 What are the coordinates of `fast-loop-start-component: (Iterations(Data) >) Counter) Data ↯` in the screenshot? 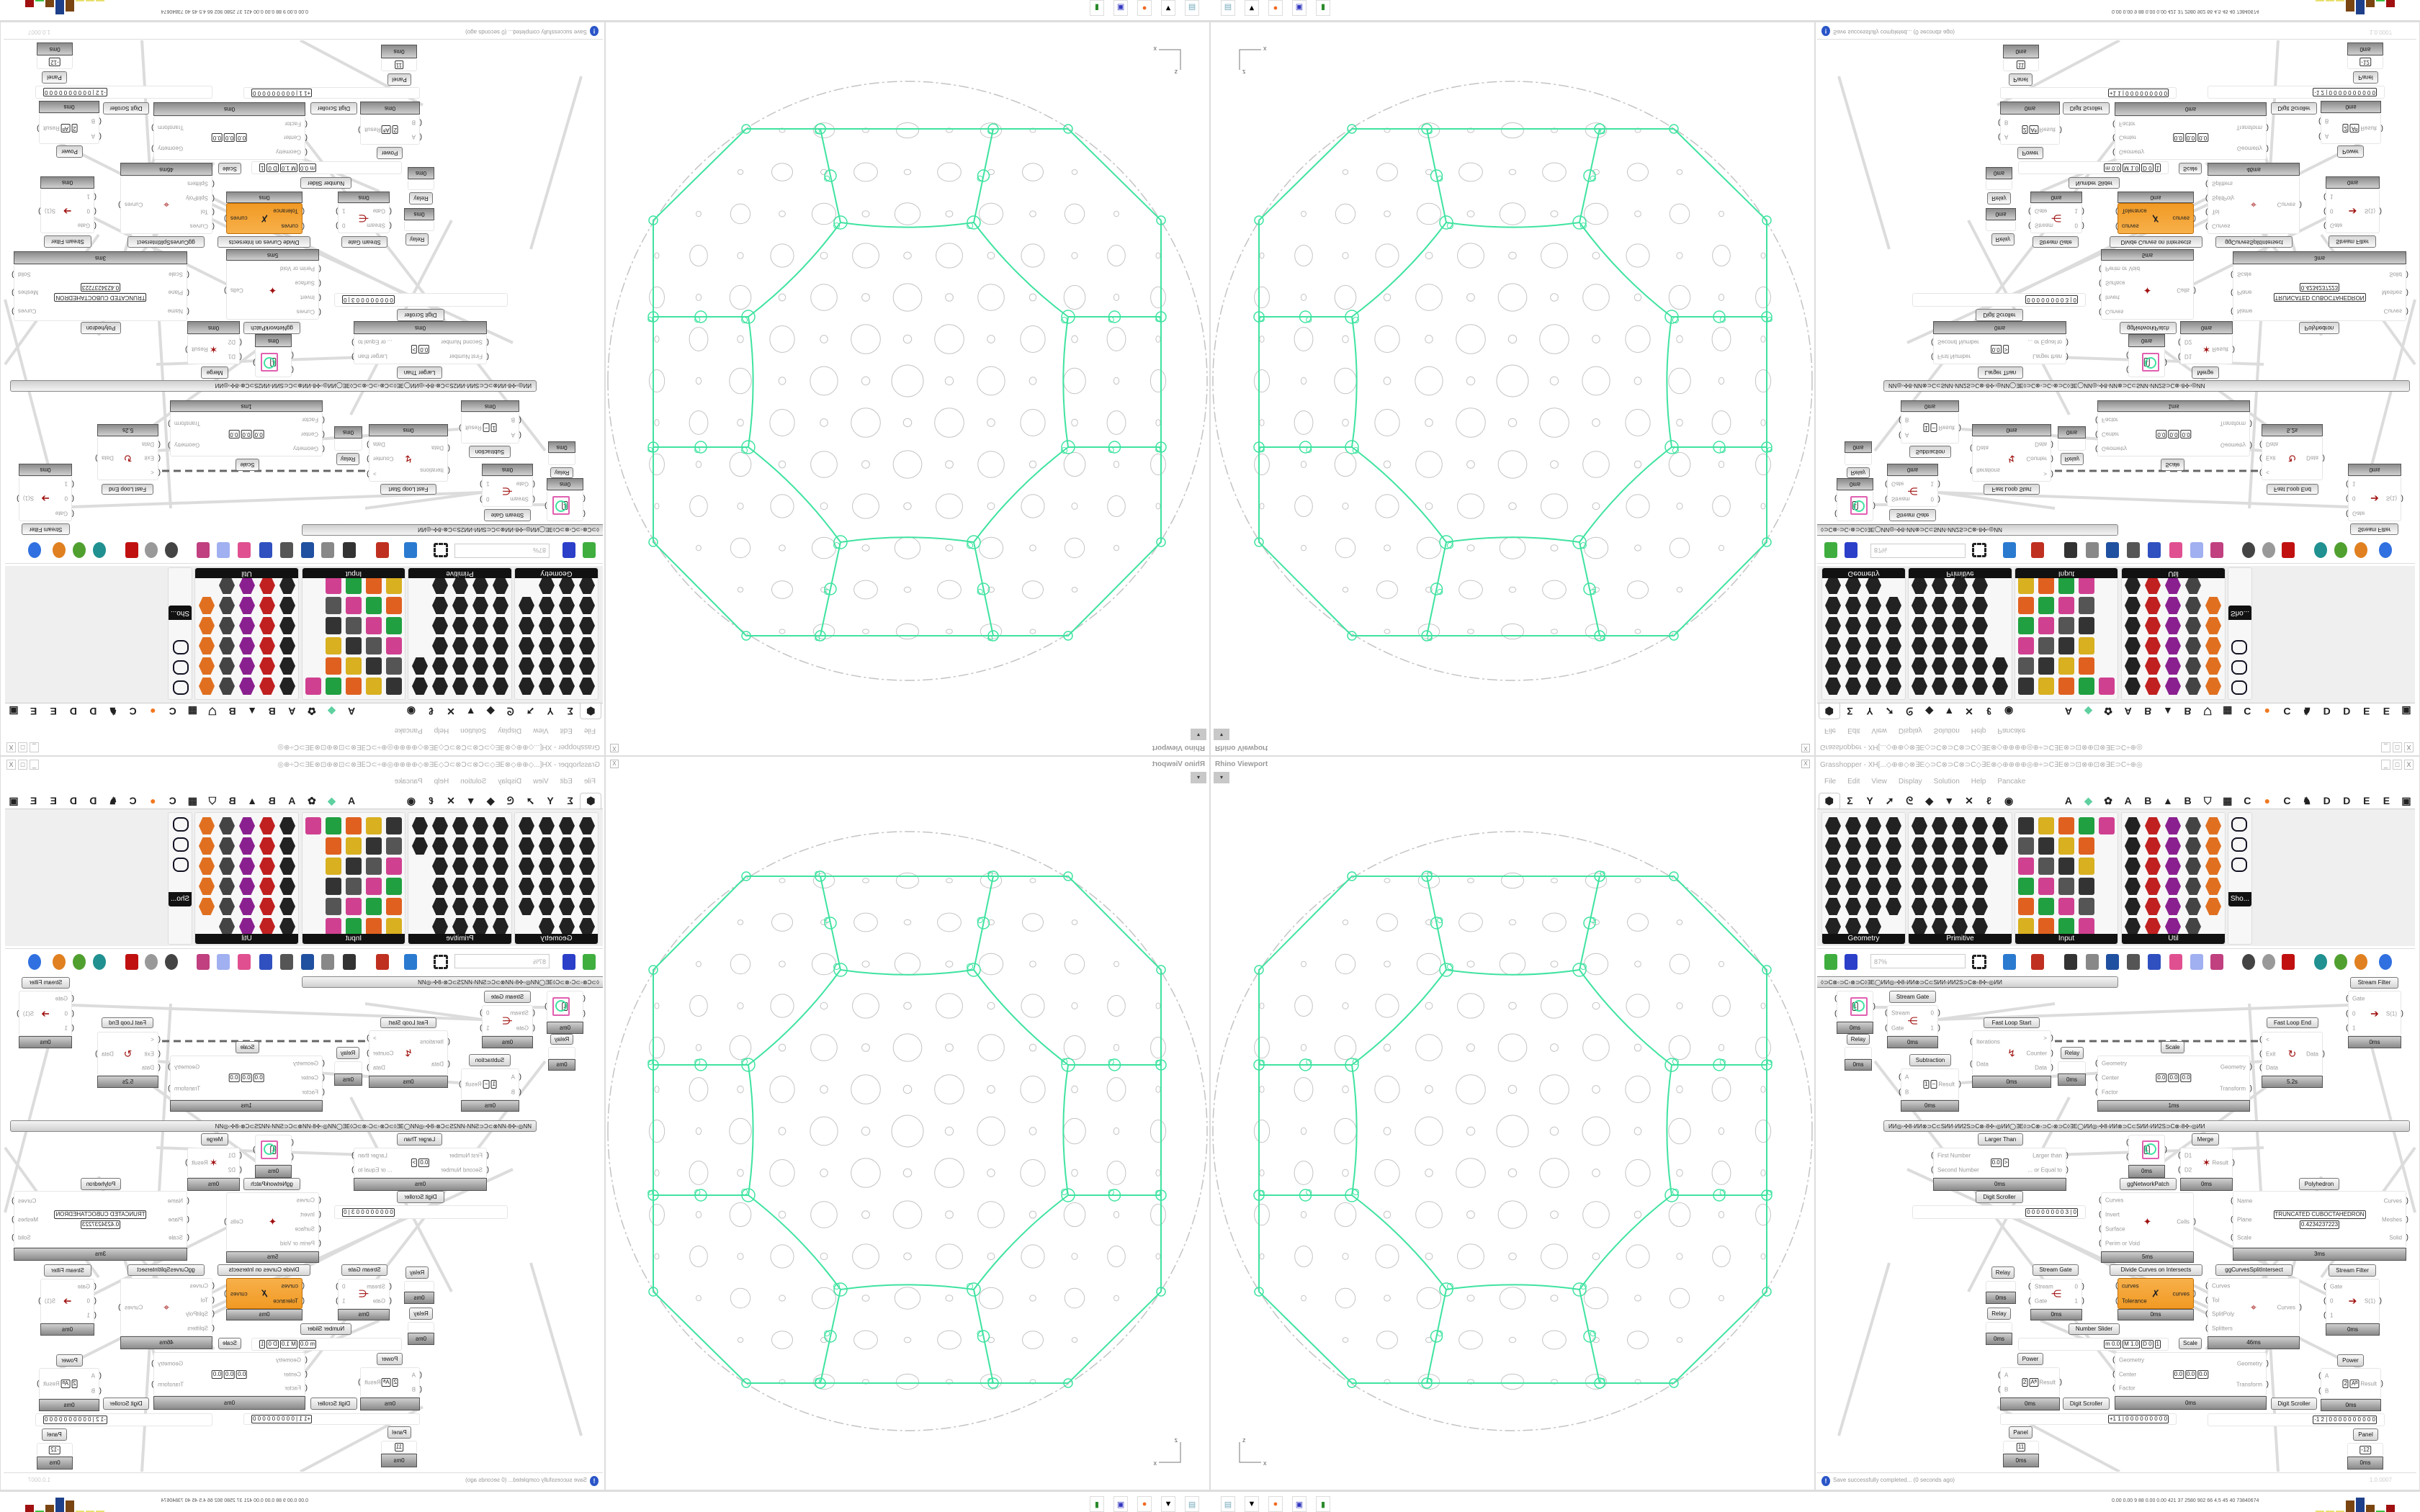 It's located at (408, 1053).